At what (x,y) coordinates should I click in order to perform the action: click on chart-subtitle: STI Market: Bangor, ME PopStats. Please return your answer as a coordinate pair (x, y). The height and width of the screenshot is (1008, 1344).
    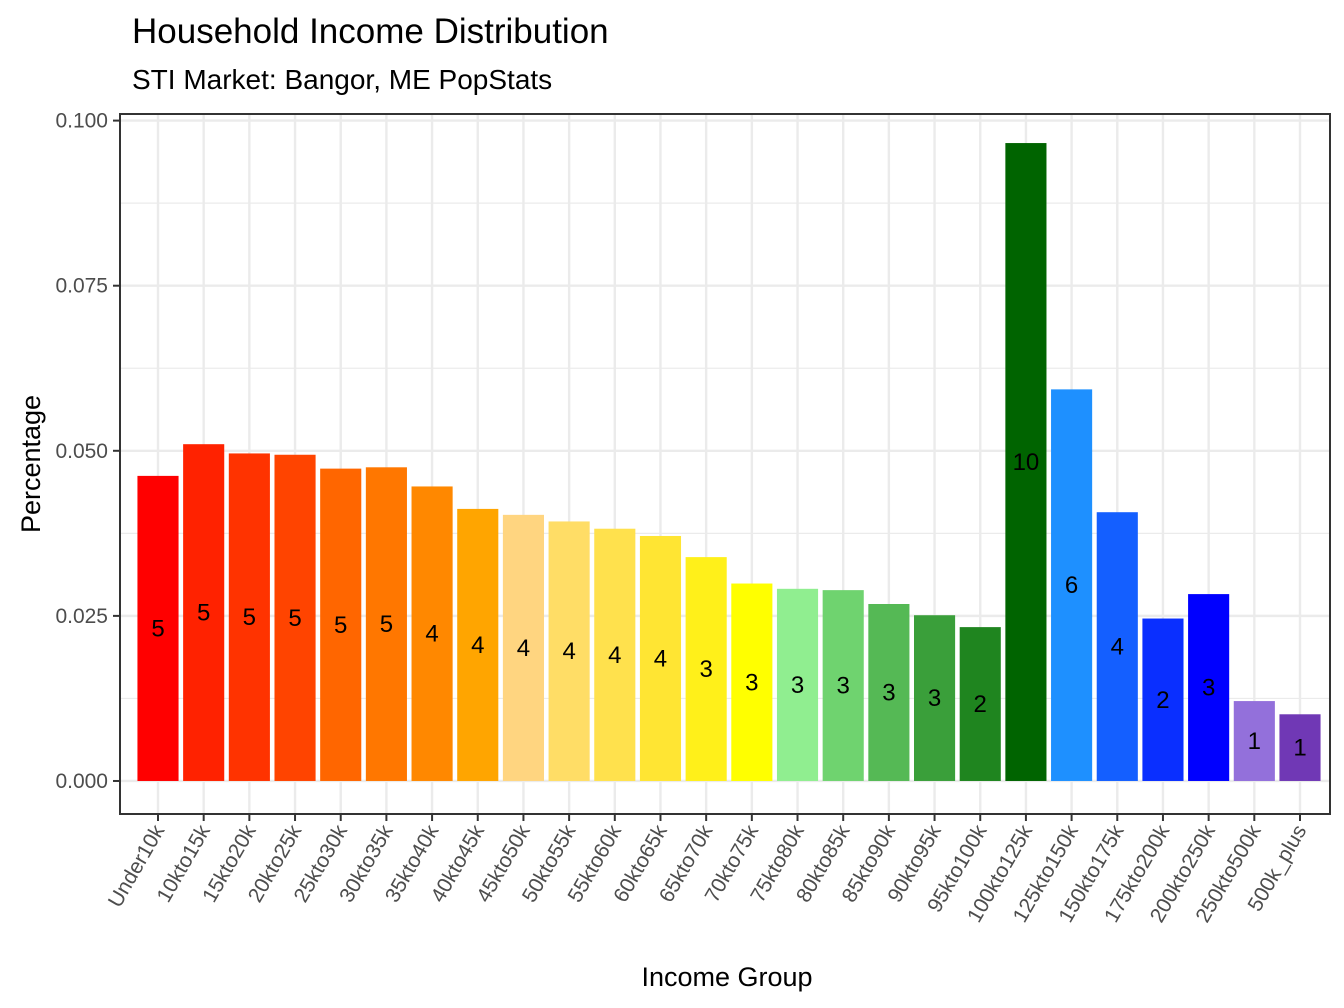
    Looking at the image, I should click on (342, 79).